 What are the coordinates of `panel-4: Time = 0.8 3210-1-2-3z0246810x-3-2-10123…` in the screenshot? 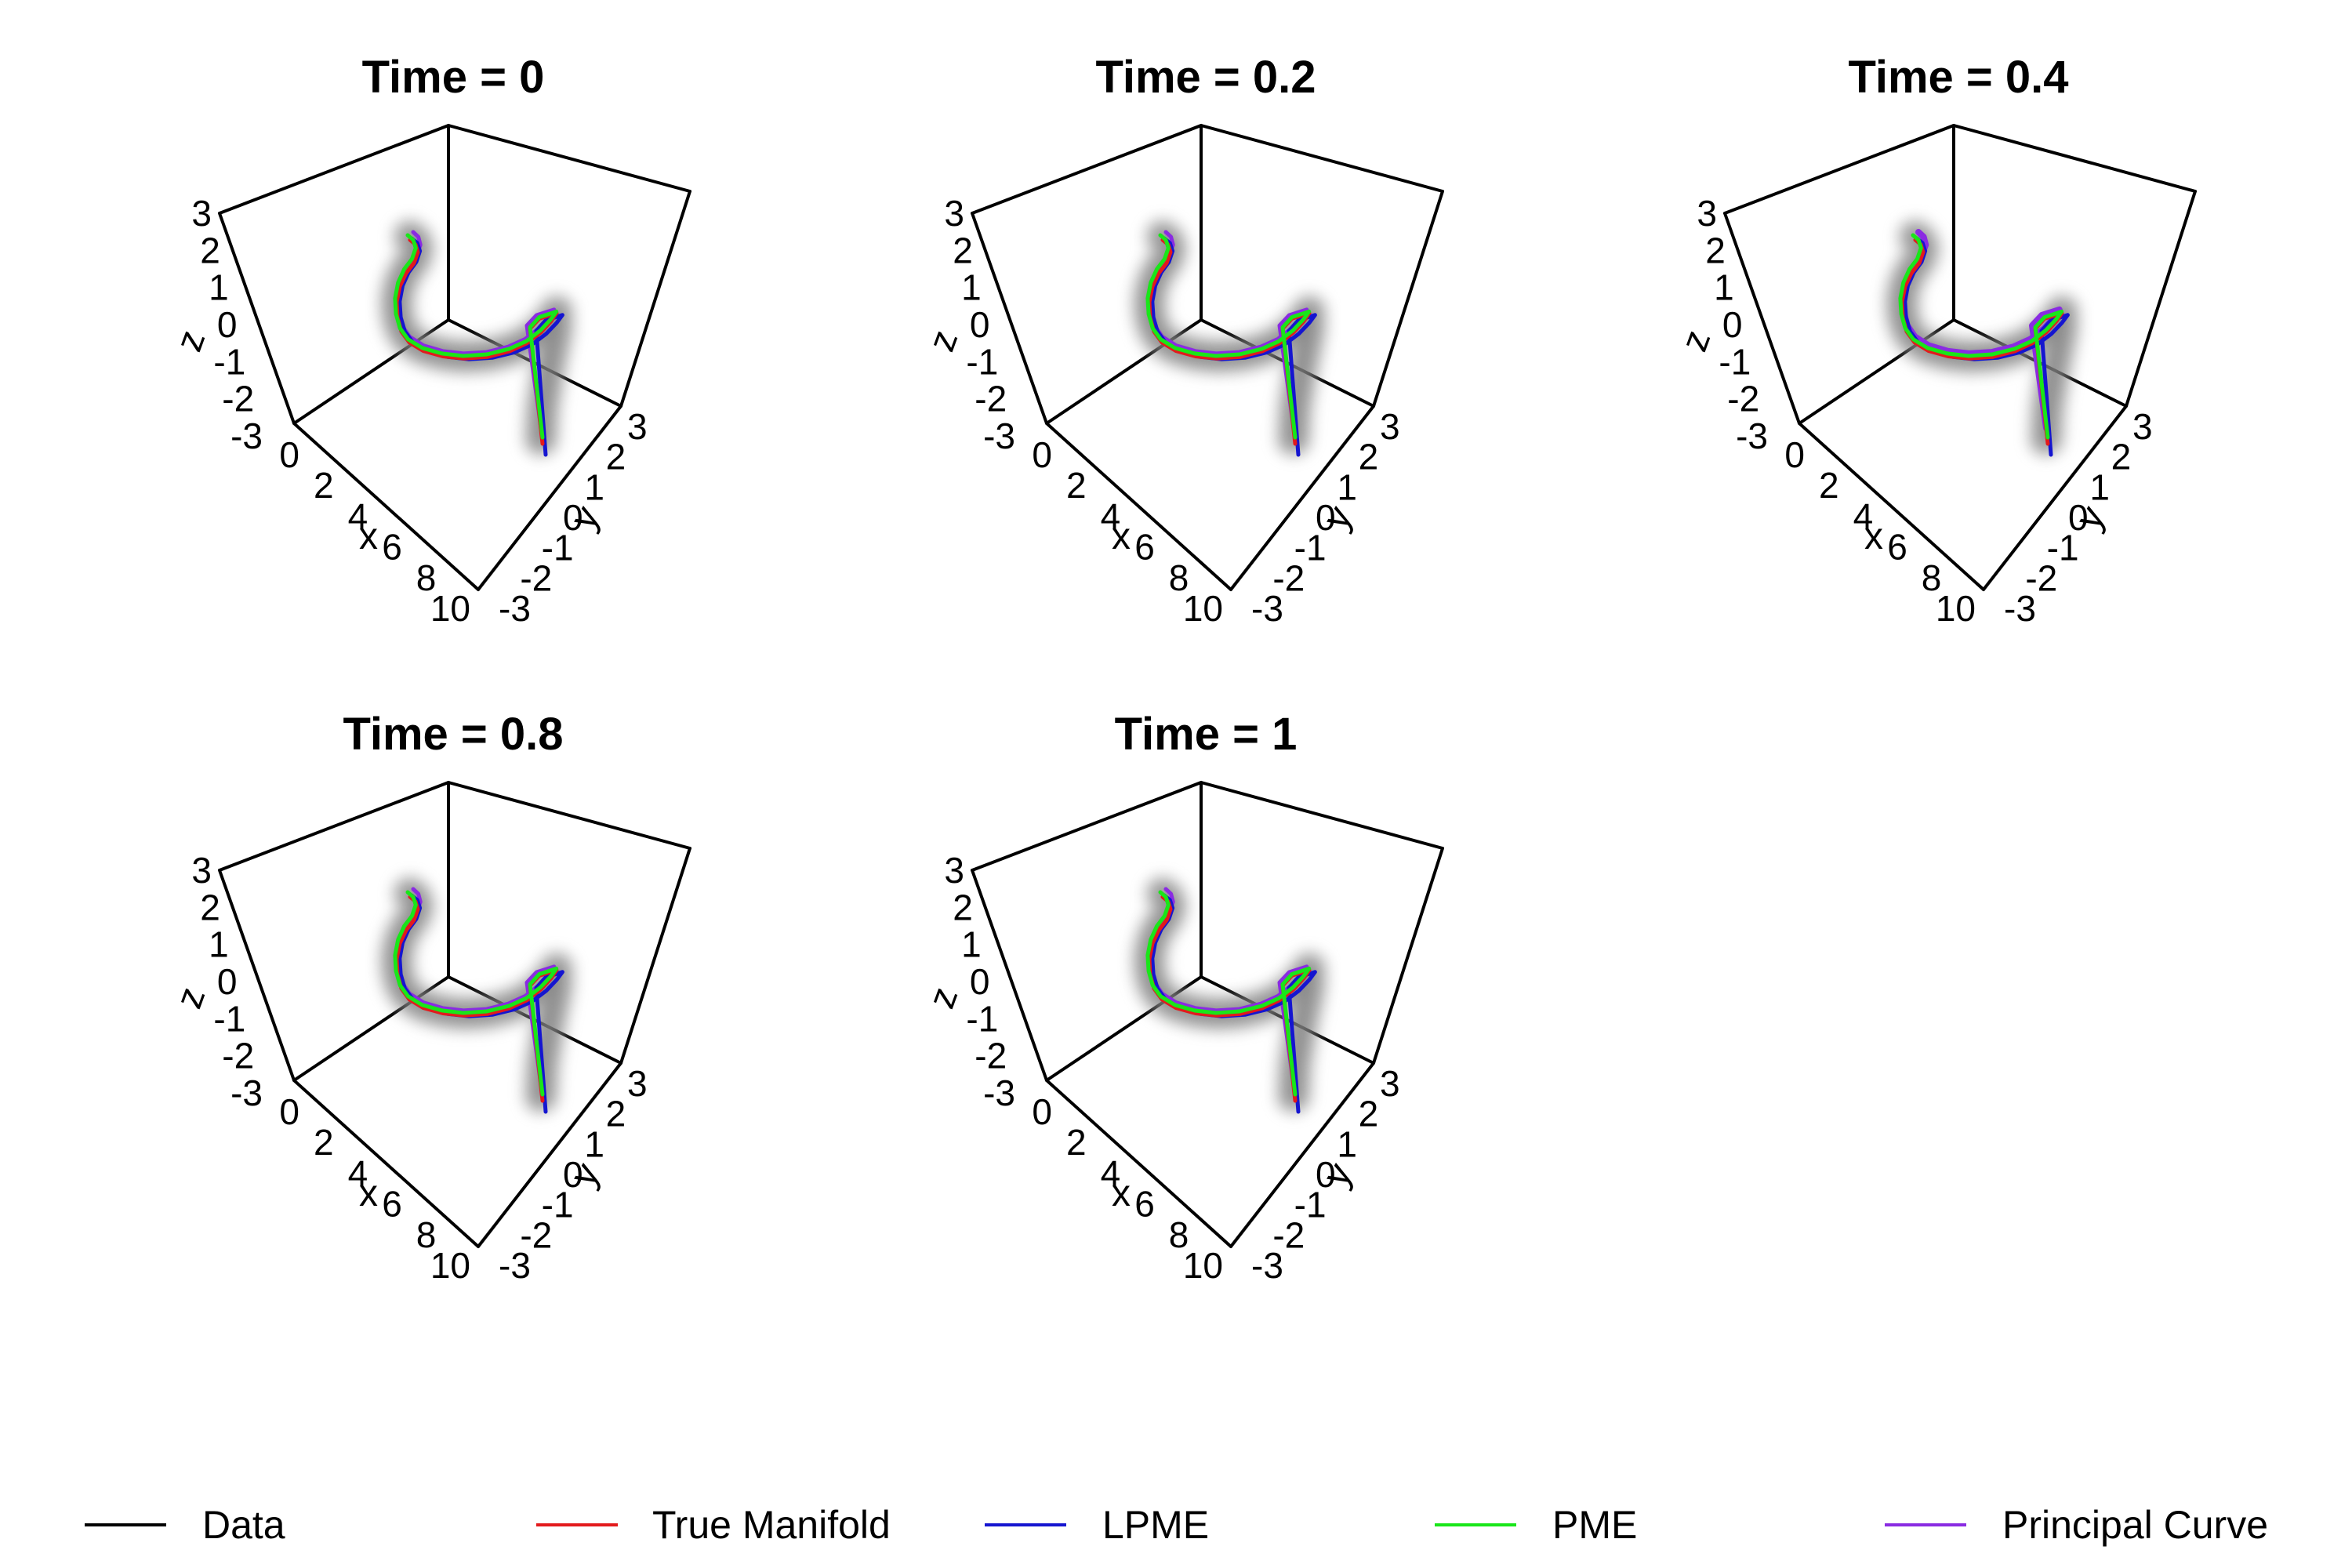 It's located at (429, 997).